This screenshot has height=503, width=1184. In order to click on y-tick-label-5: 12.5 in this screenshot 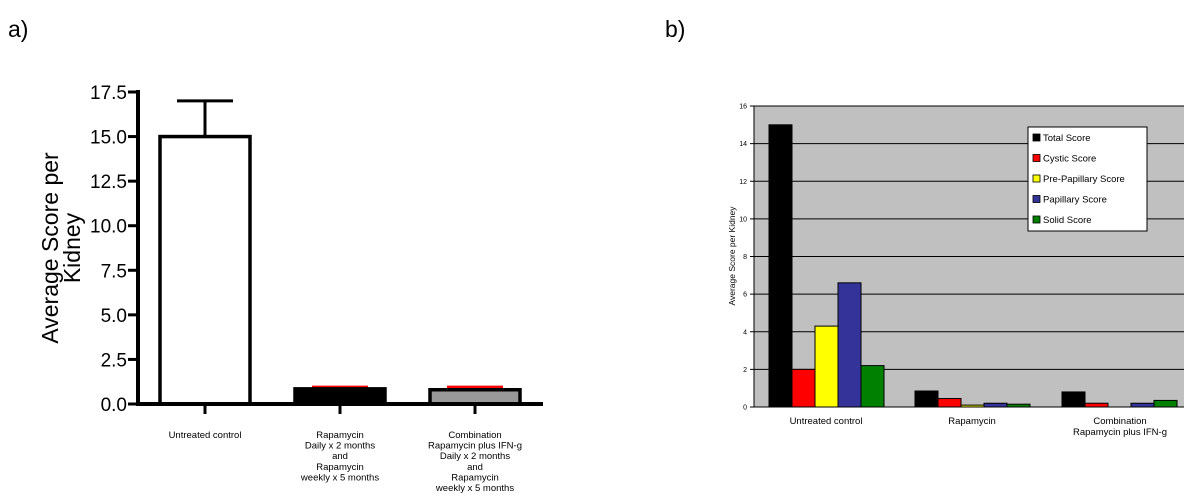, I will do `click(108, 182)`.